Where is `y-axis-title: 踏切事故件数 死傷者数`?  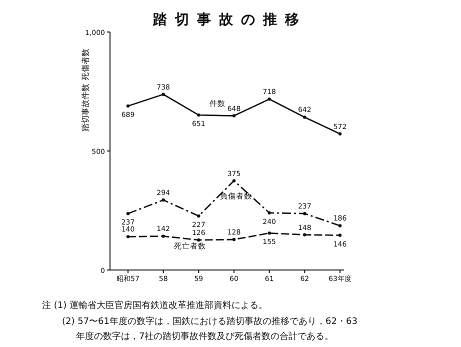
y-axis-title: 踏切事故件数 死傷者数 is located at coordinates (85, 90).